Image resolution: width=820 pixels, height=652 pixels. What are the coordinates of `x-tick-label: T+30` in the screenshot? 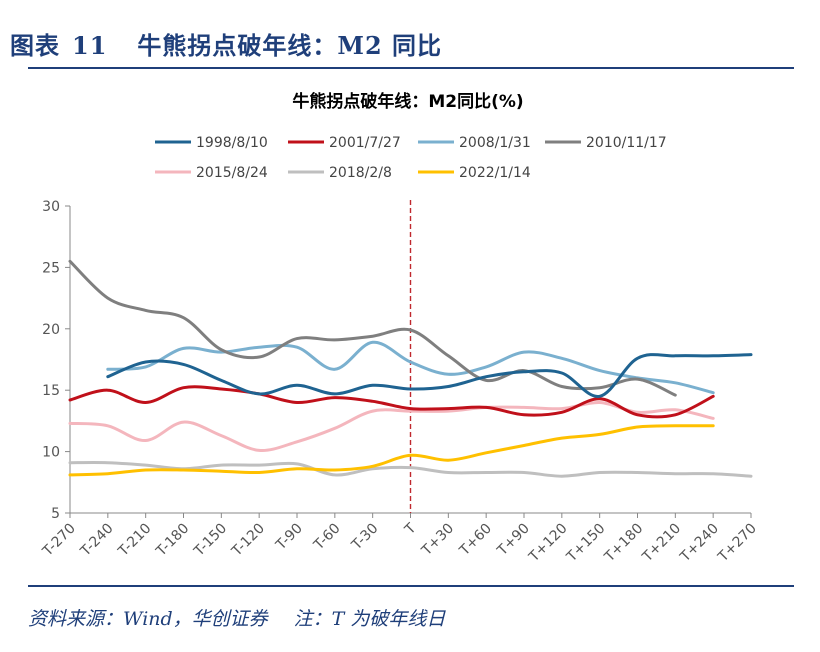 It's located at (437, 540).